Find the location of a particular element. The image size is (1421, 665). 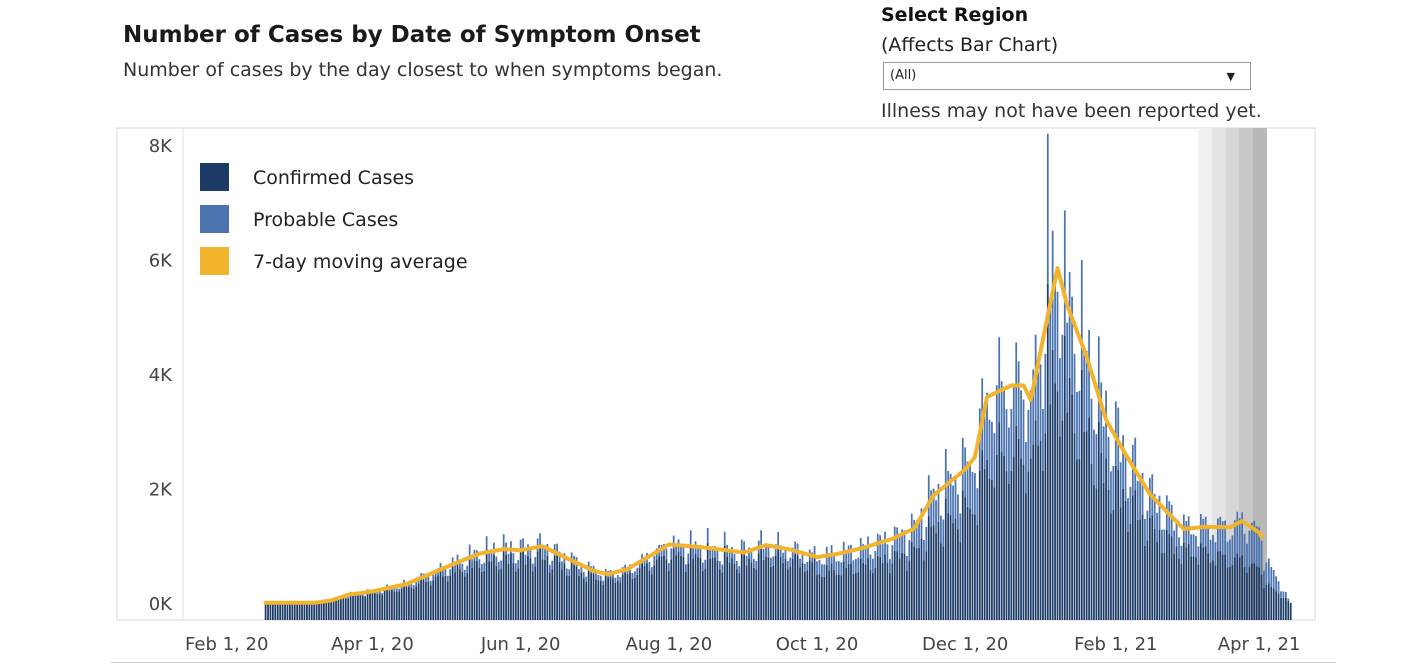

region-filter-sublabel: (Affects Bar Chart) is located at coordinates (970, 45).